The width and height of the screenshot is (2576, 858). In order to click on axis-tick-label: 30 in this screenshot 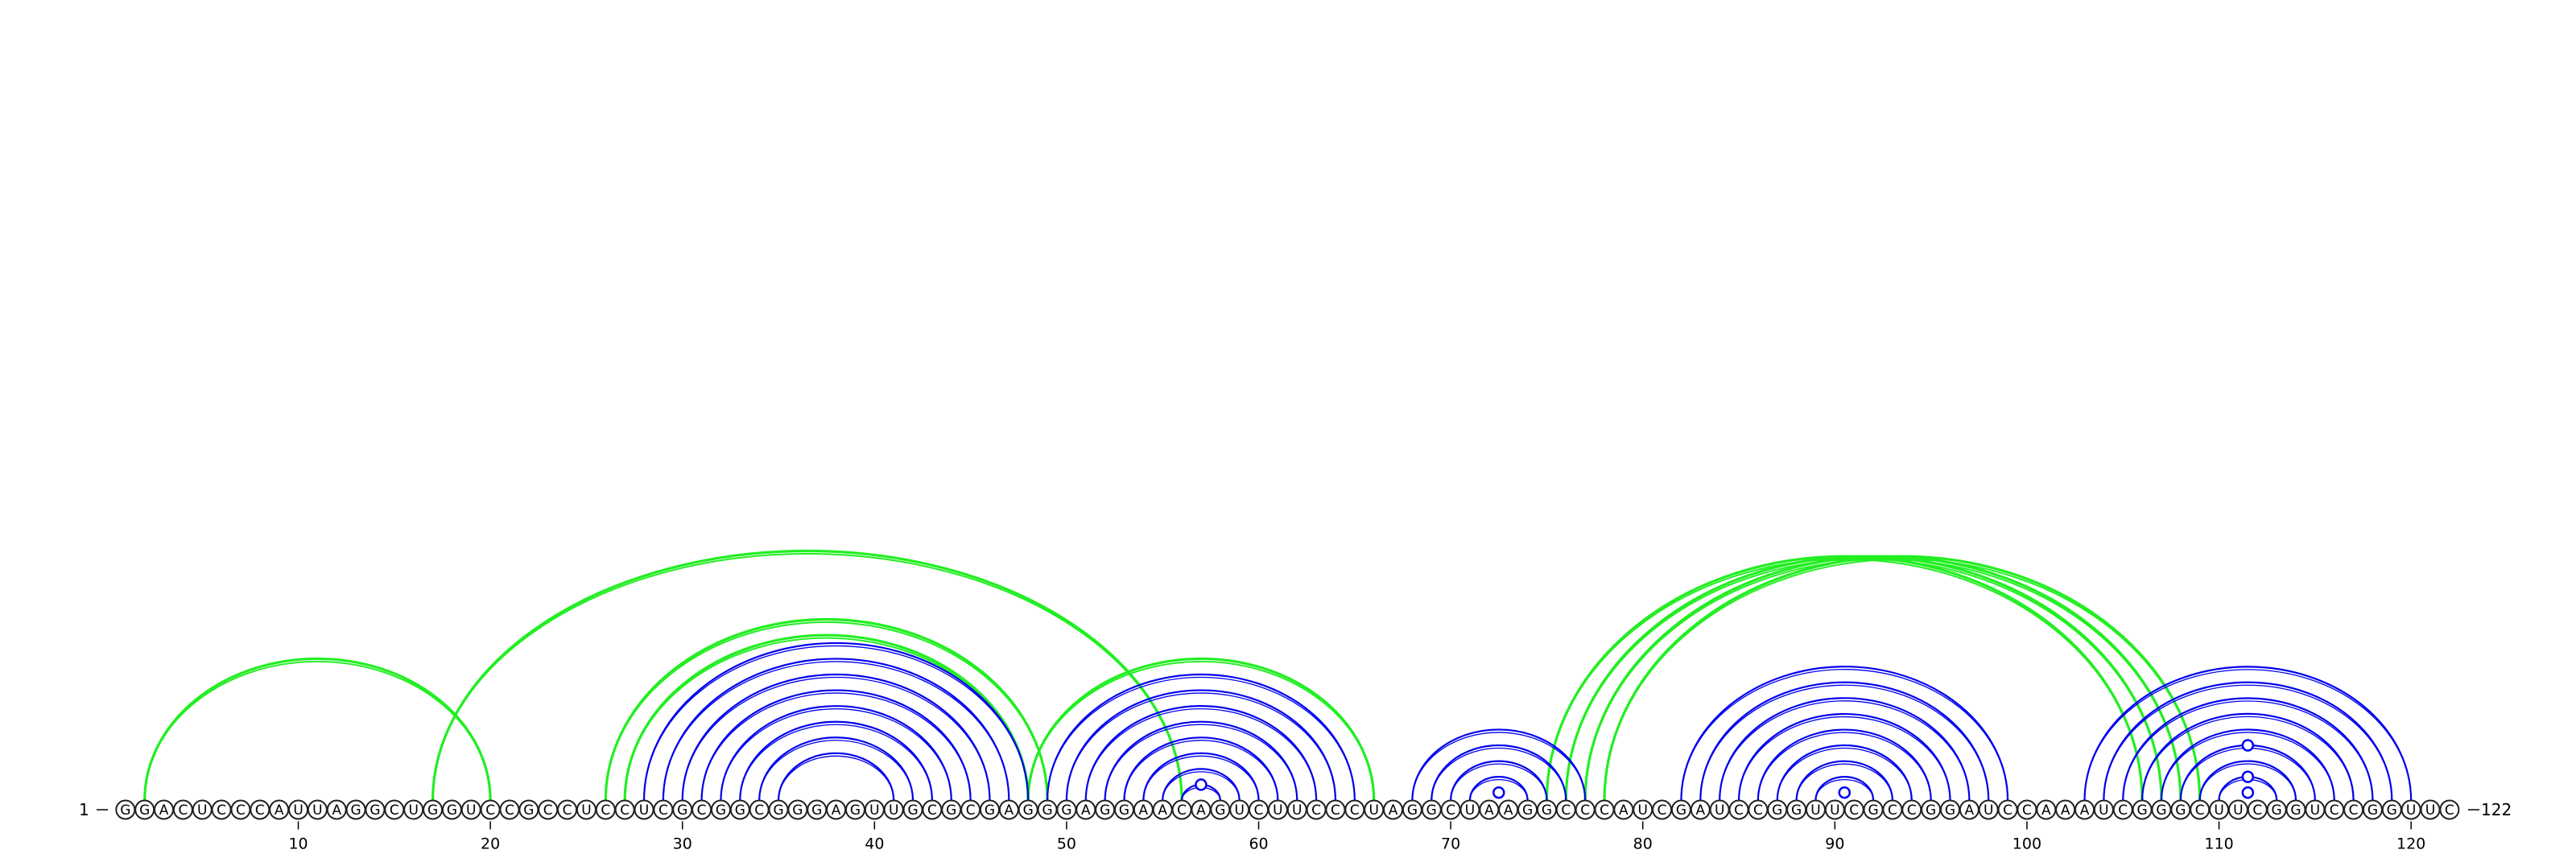, I will do `click(682, 844)`.